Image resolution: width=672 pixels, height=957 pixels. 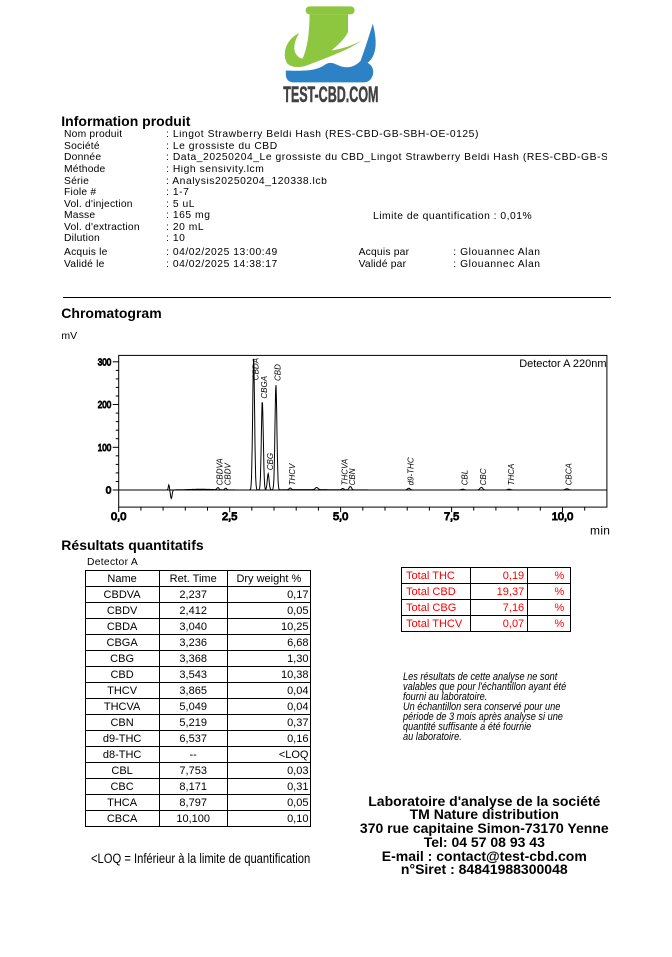 What do you see at coordinates (465, 478) in the screenshot?
I see `svg-text: CBL` at bounding box center [465, 478].